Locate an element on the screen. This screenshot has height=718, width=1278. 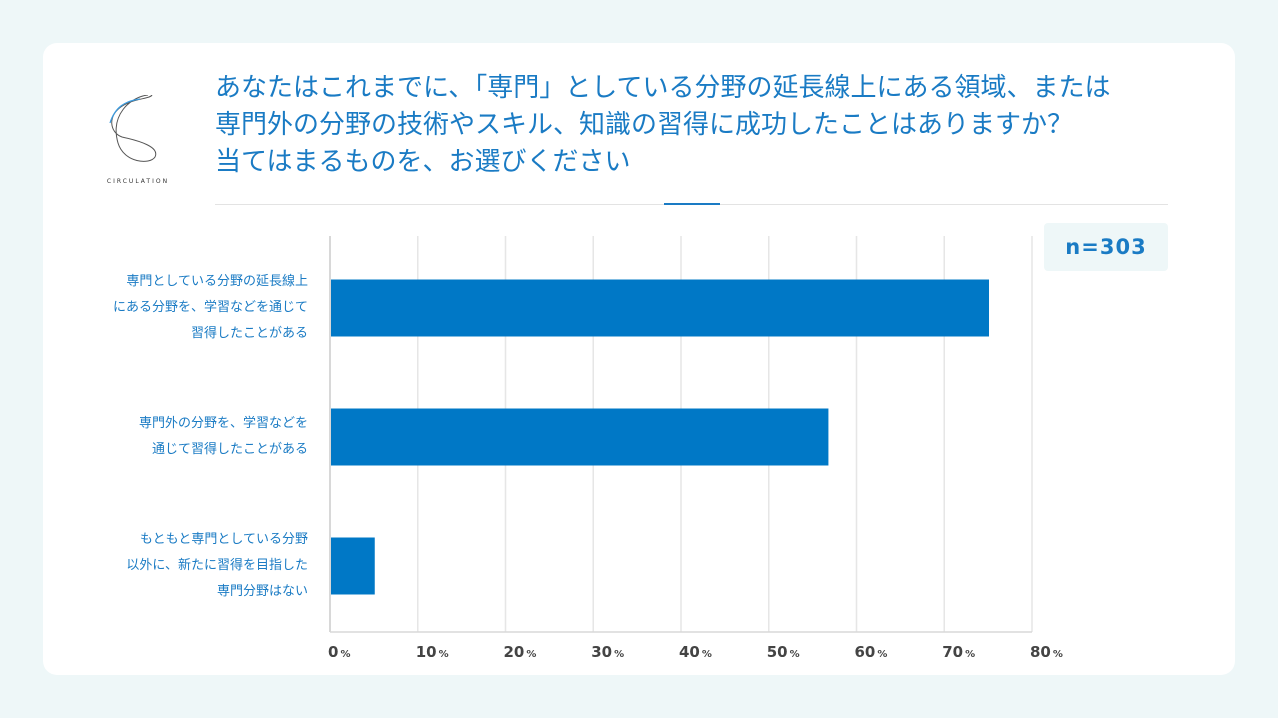
category-label: もともと専門としている分野 以外に、新たに習得を目指した 専門分野はない is located at coordinates (217, 565).